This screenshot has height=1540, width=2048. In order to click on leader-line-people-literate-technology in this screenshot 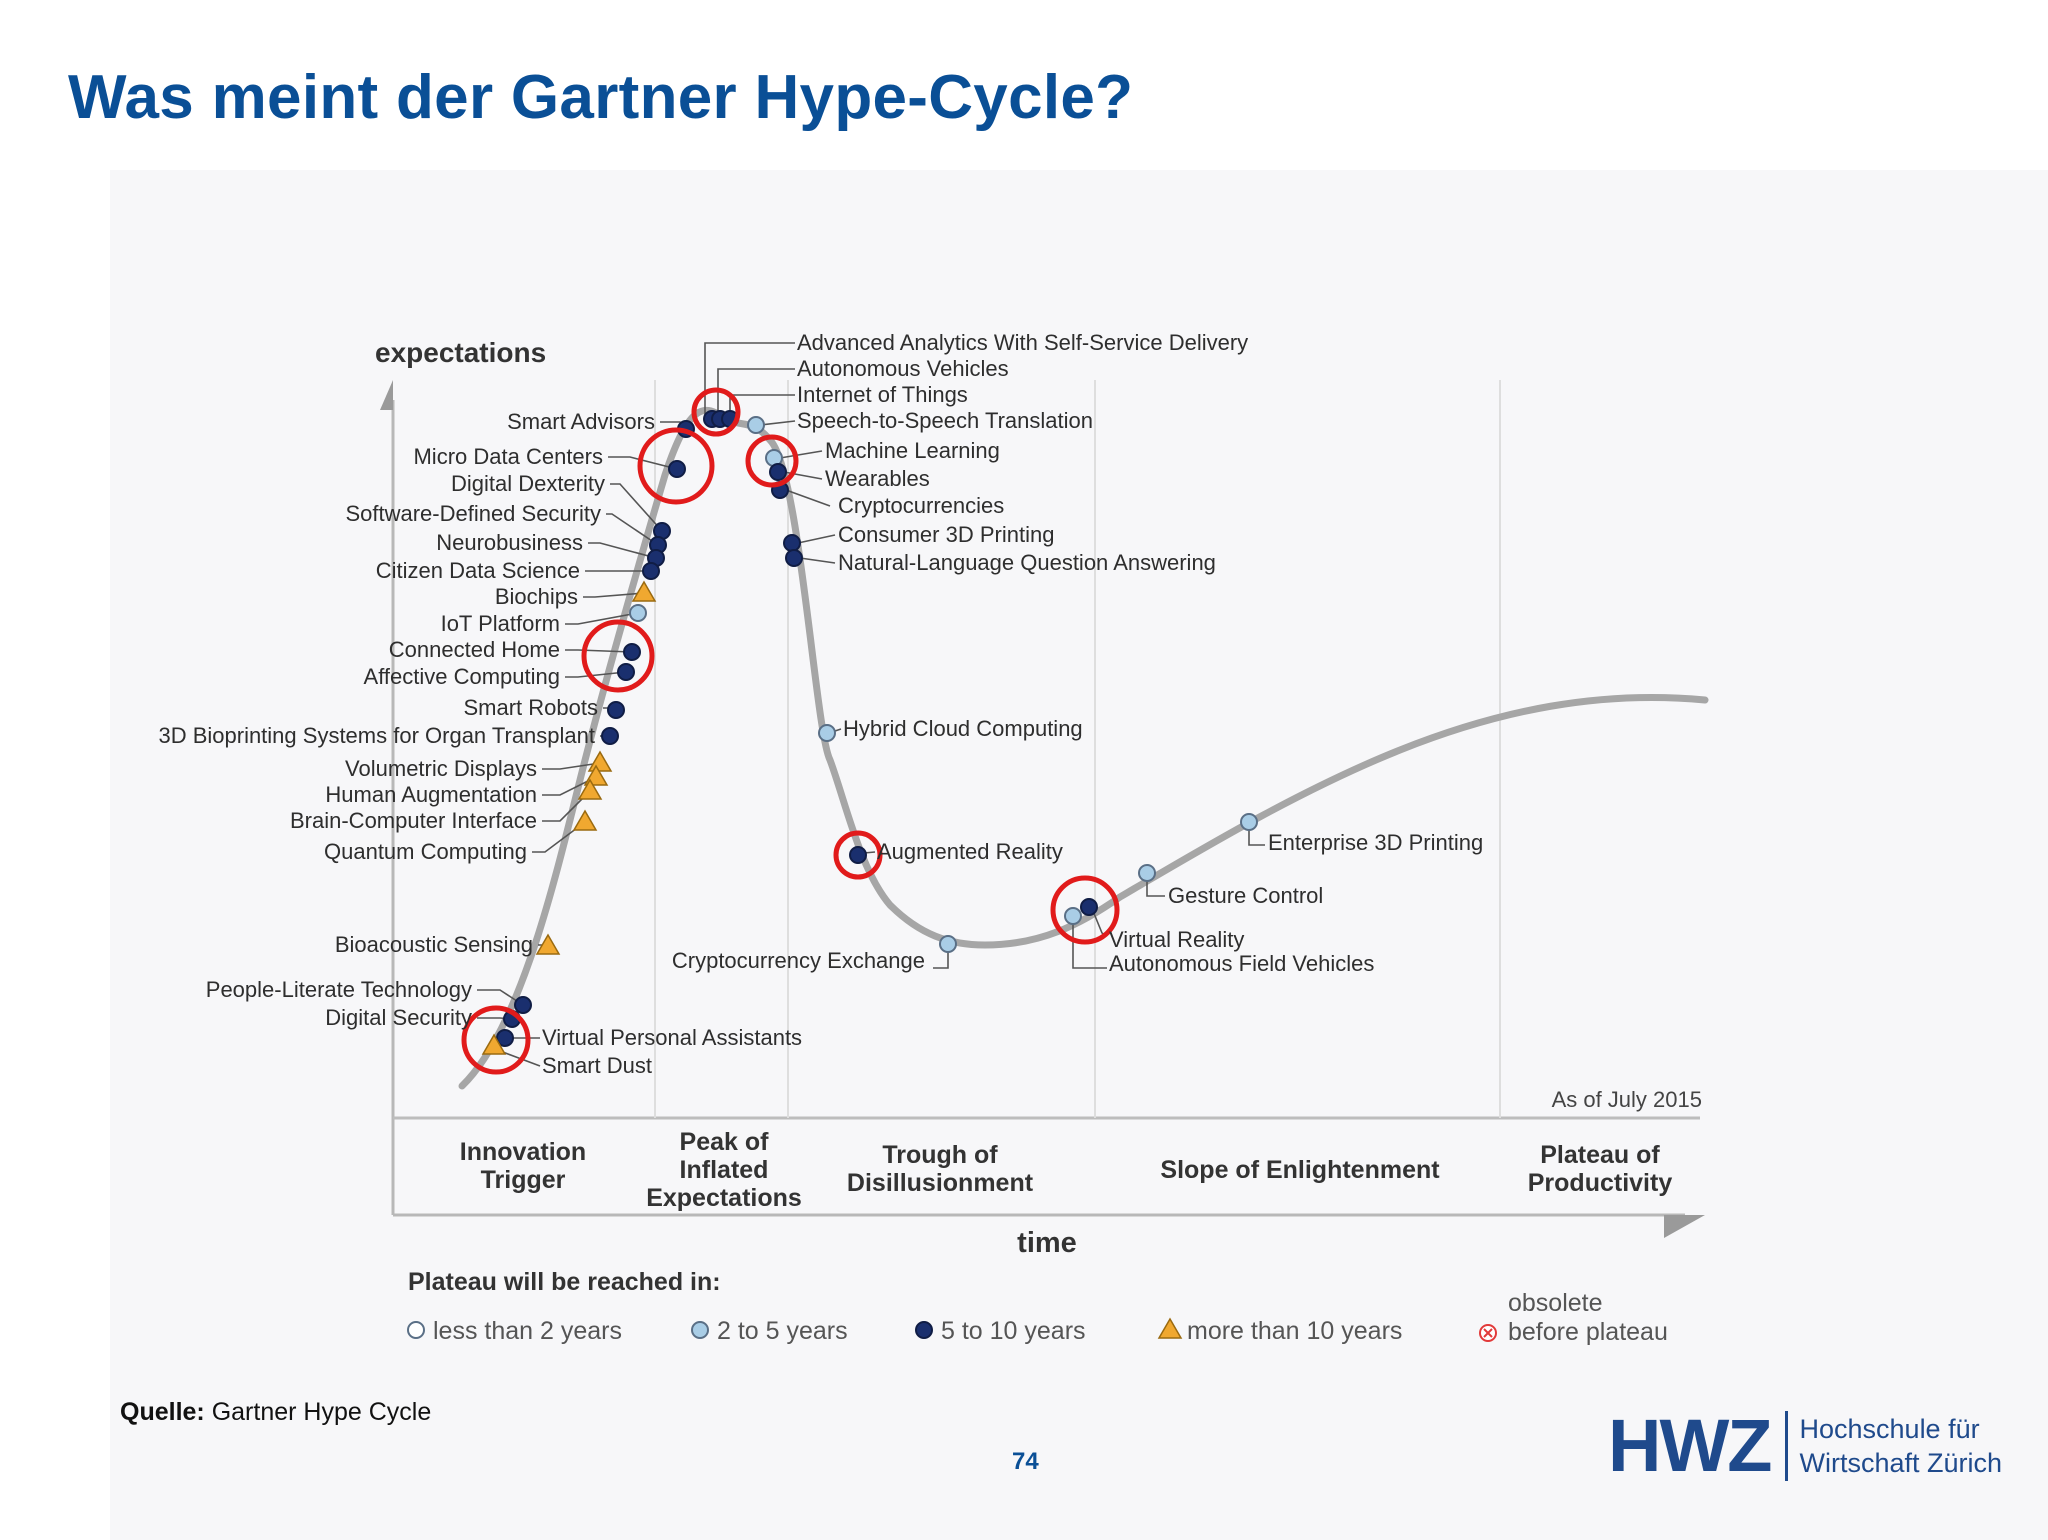, I will do `click(500, 997)`.